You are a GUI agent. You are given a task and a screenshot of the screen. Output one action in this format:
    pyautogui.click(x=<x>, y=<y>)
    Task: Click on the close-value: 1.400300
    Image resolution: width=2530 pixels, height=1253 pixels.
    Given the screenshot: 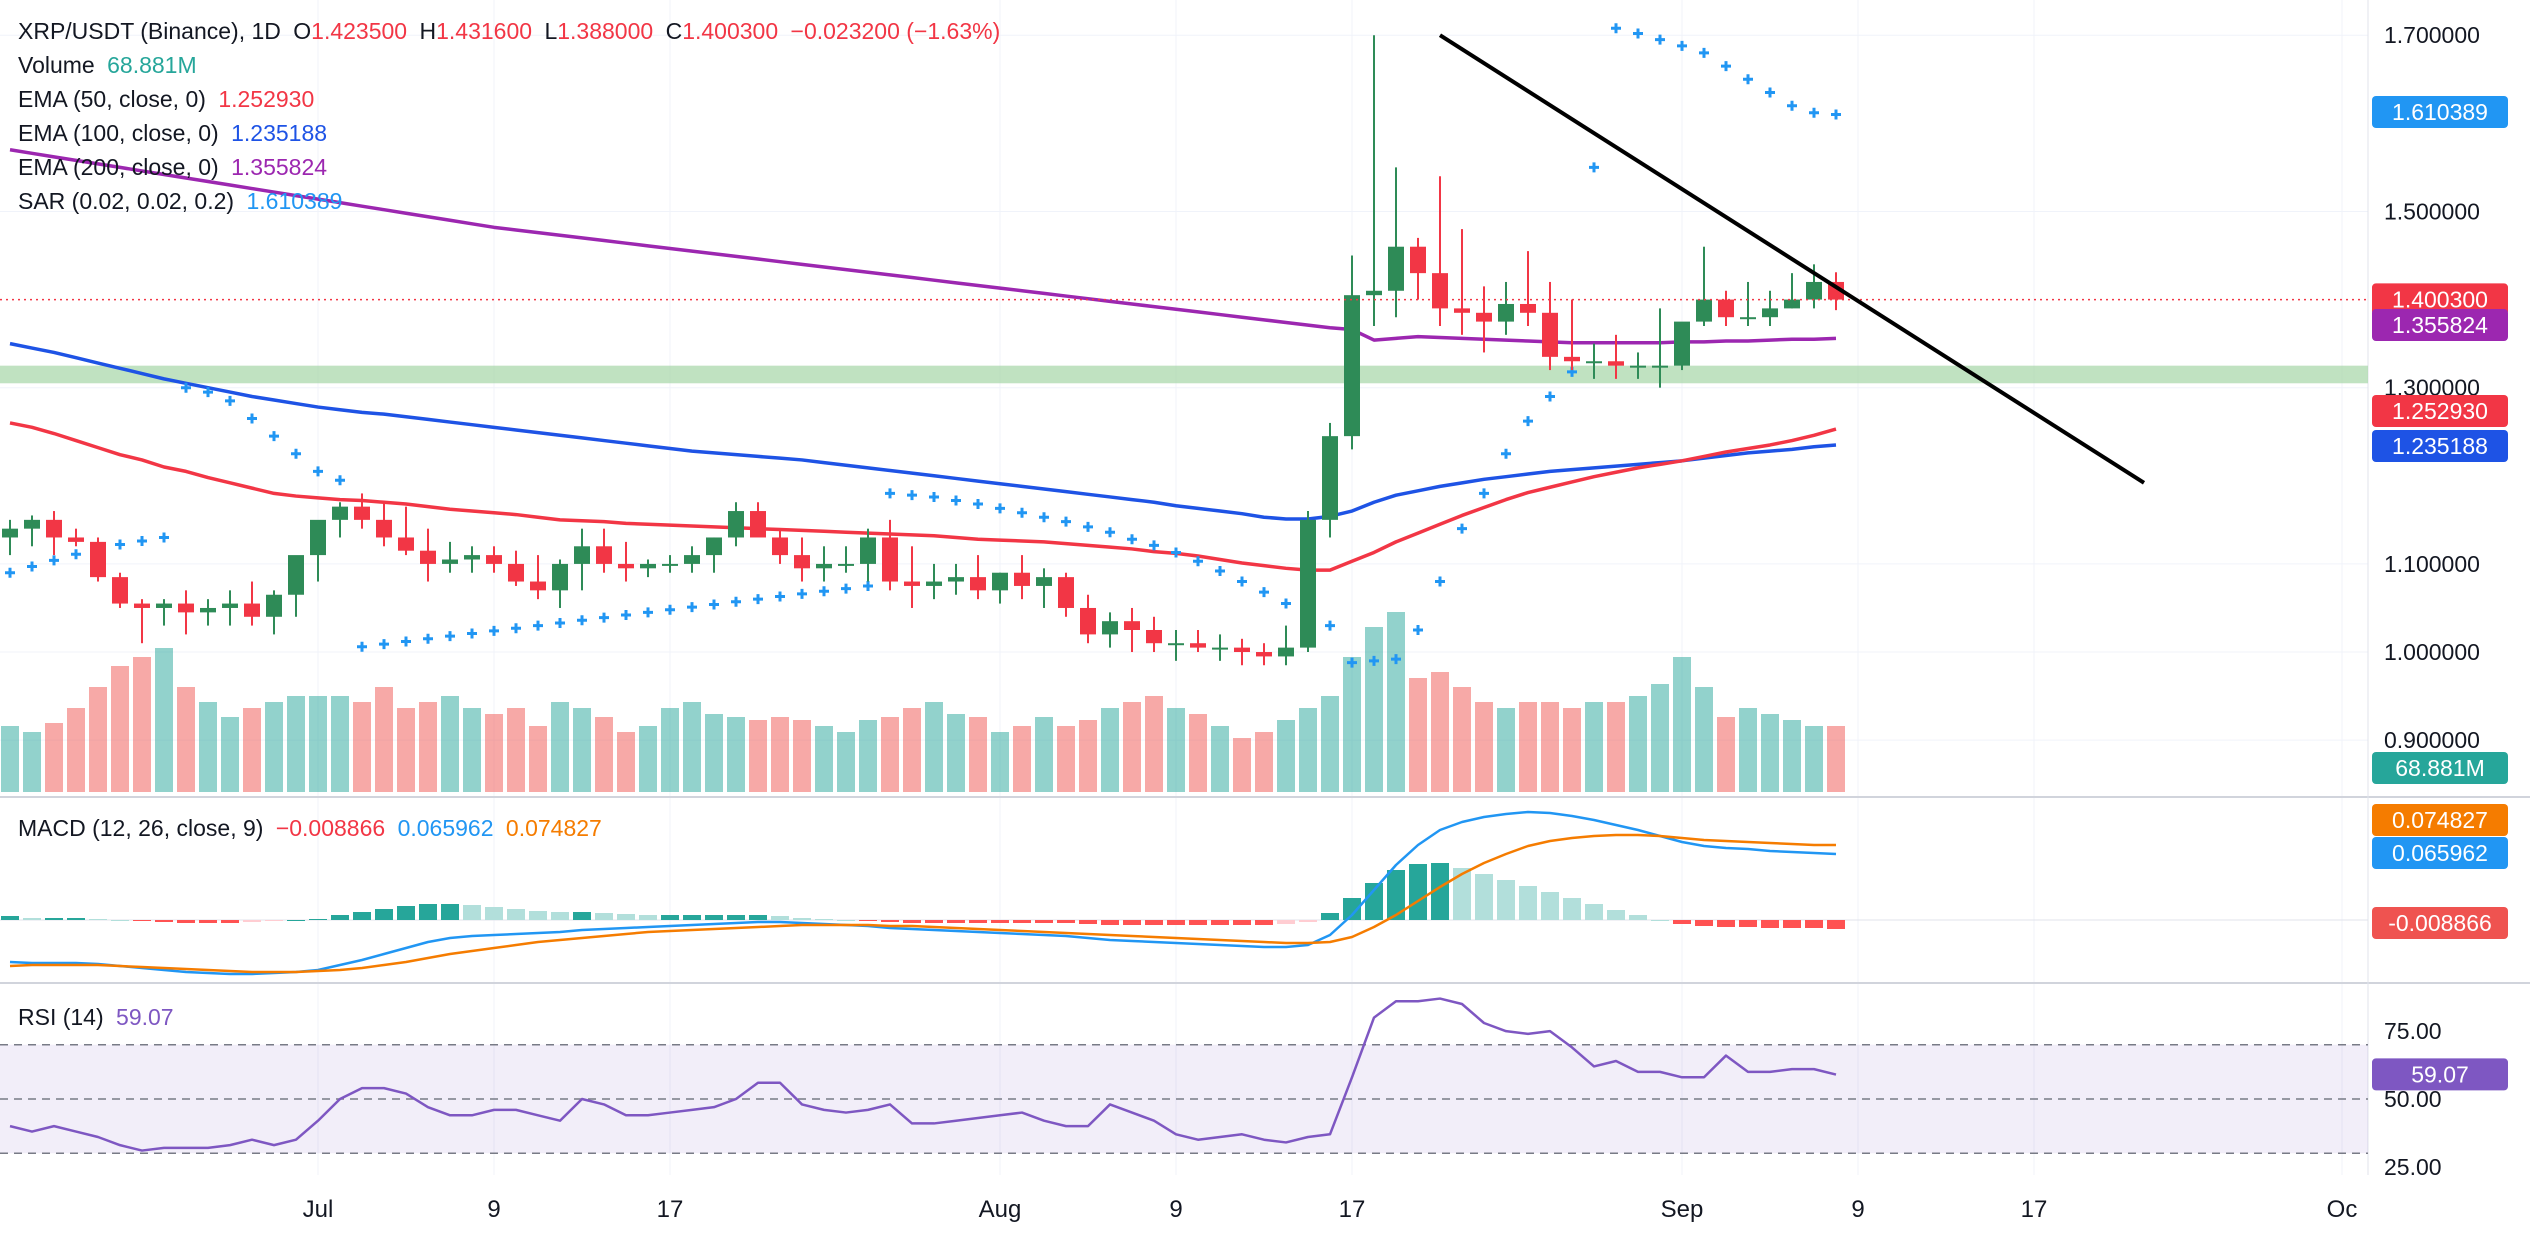 What is the action you would take?
    pyautogui.click(x=730, y=31)
    